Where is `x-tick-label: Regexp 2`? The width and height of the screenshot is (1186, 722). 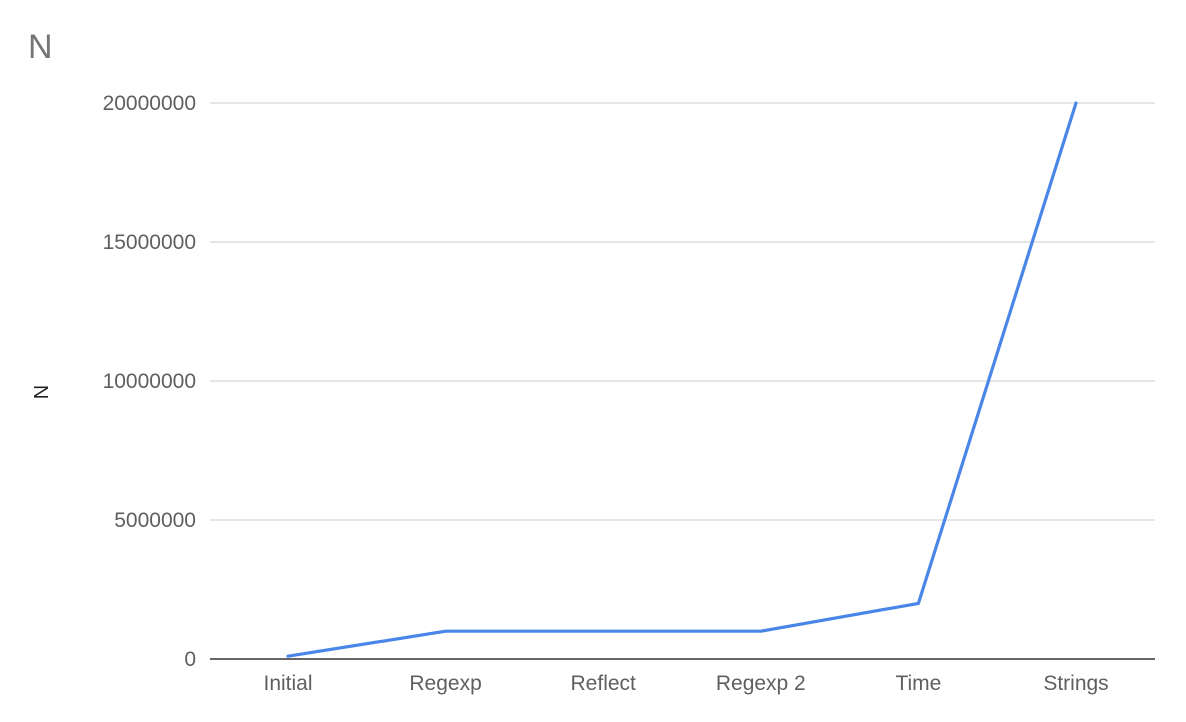
x-tick-label: Regexp 2 is located at coordinates (761, 683).